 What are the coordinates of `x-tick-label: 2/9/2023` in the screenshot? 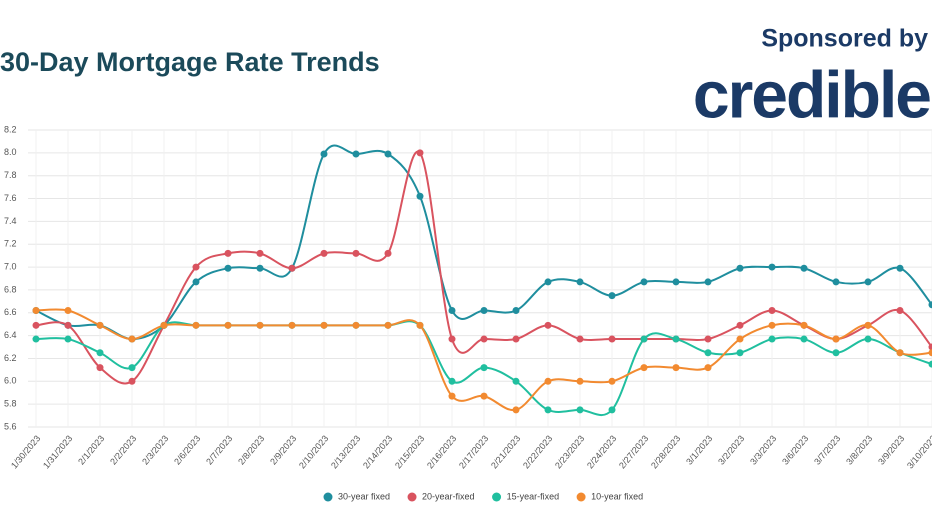 It's located at (283, 449).